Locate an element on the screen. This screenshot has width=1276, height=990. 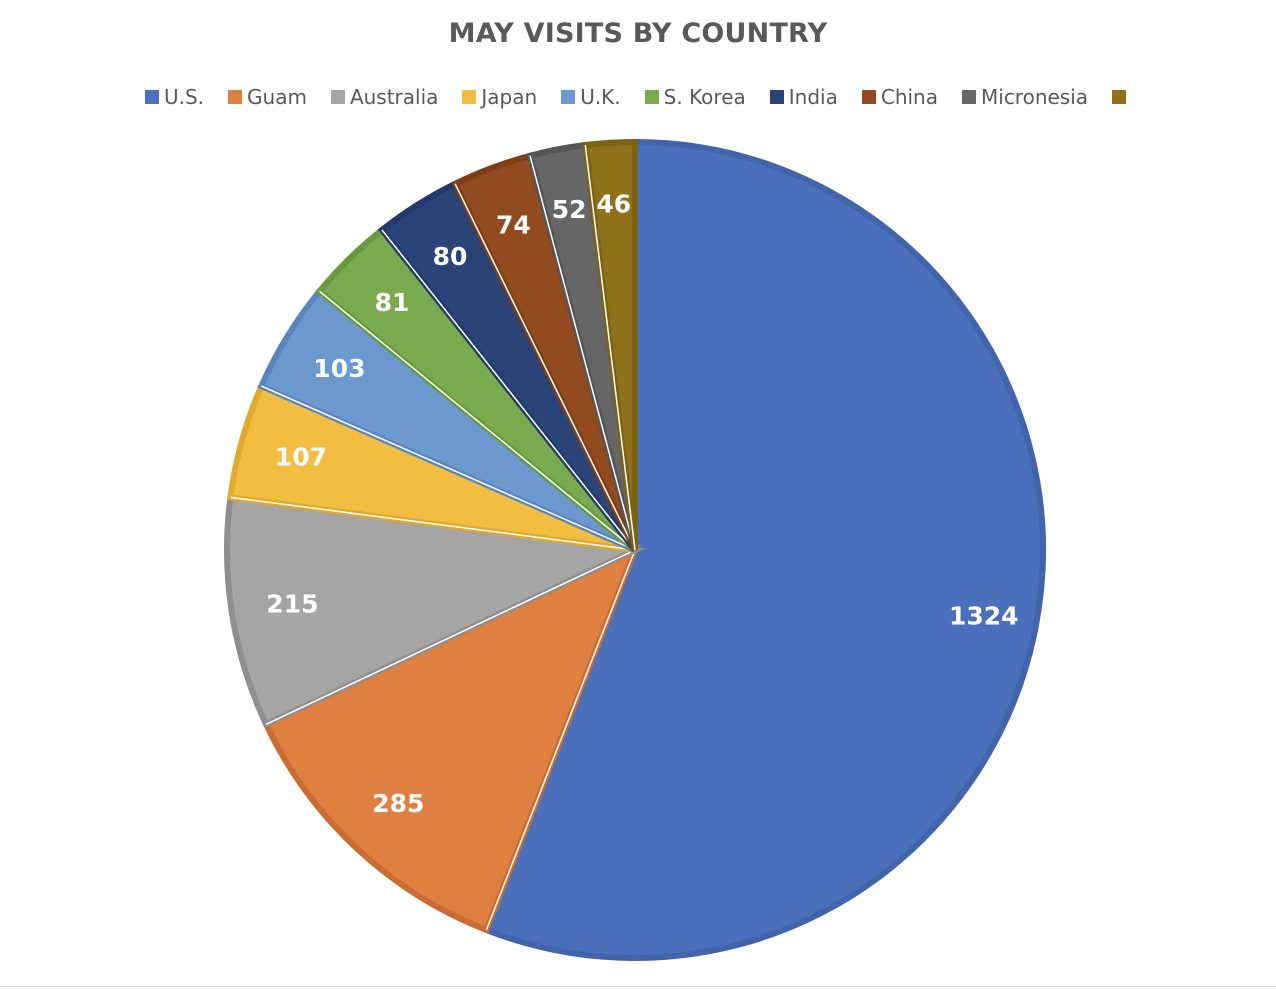
data-label: 215 is located at coordinates (292, 603).